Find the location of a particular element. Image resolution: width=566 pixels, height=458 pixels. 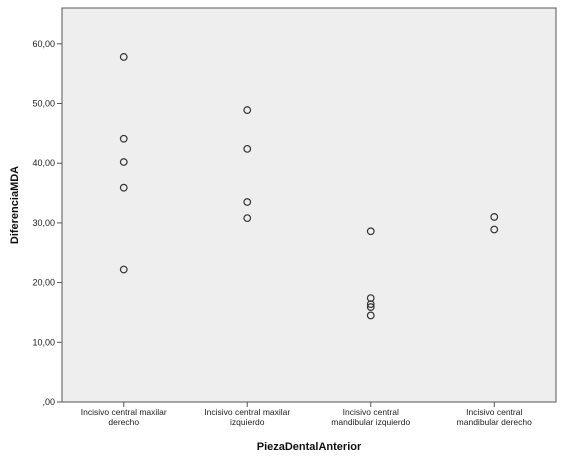

y-tick-label: 60,00 is located at coordinates (43, 44).